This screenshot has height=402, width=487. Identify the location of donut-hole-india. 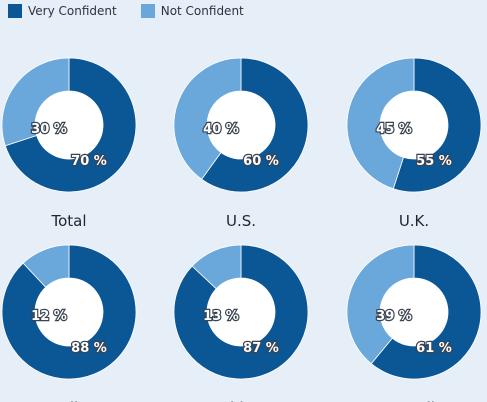
(69, 312).